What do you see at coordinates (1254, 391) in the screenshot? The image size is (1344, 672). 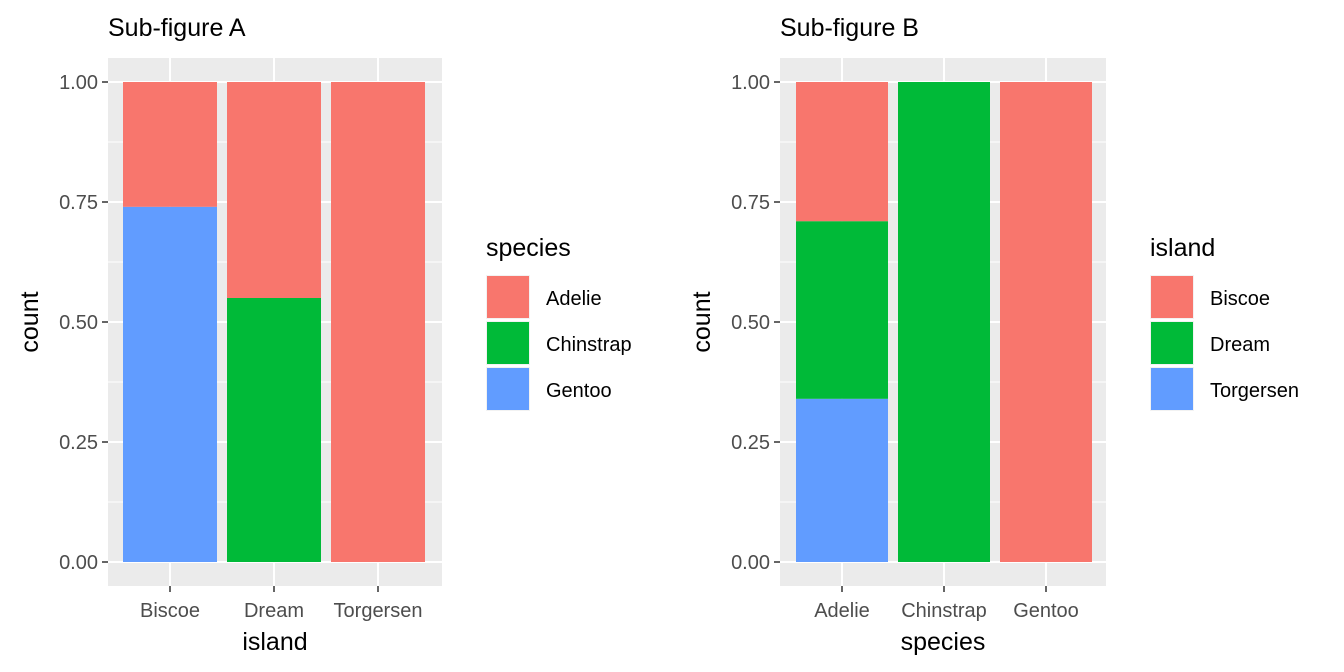 I see `legend-label-torgersen: Torgersen` at bounding box center [1254, 391].